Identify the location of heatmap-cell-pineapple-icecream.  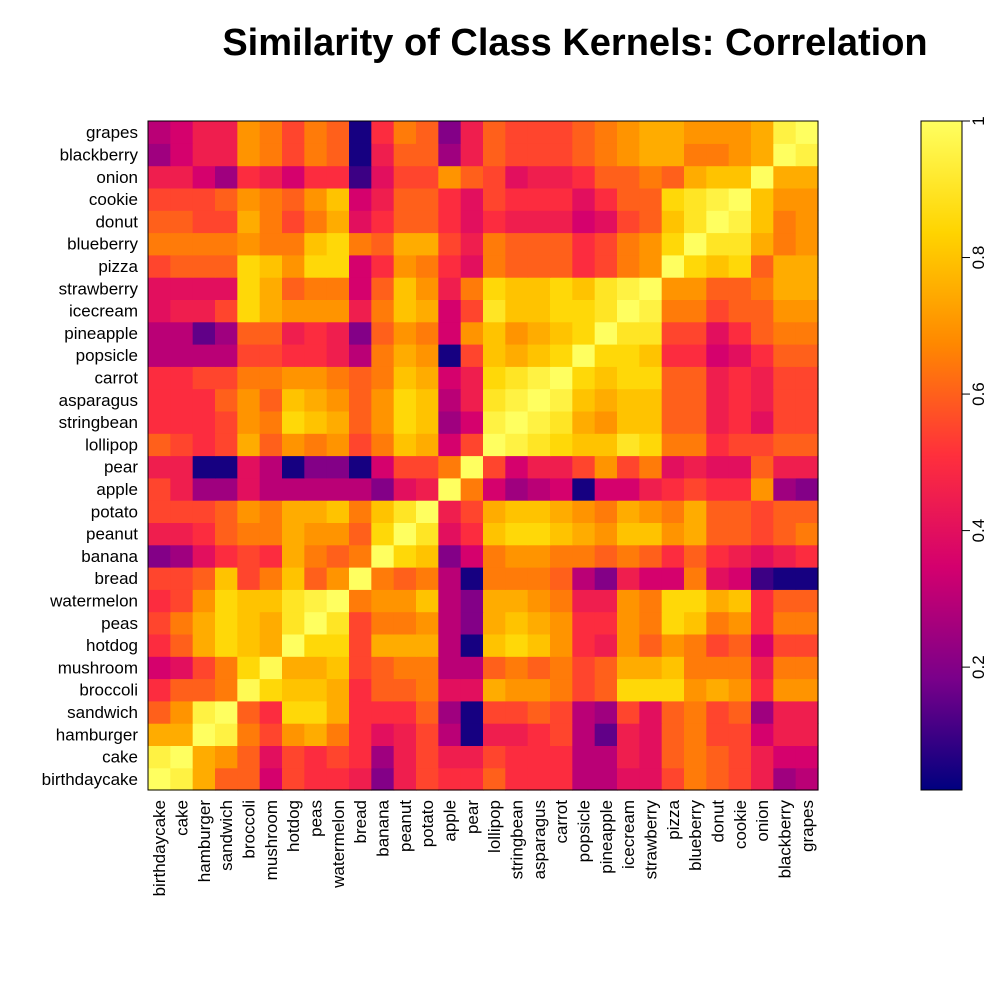
(606, 311).